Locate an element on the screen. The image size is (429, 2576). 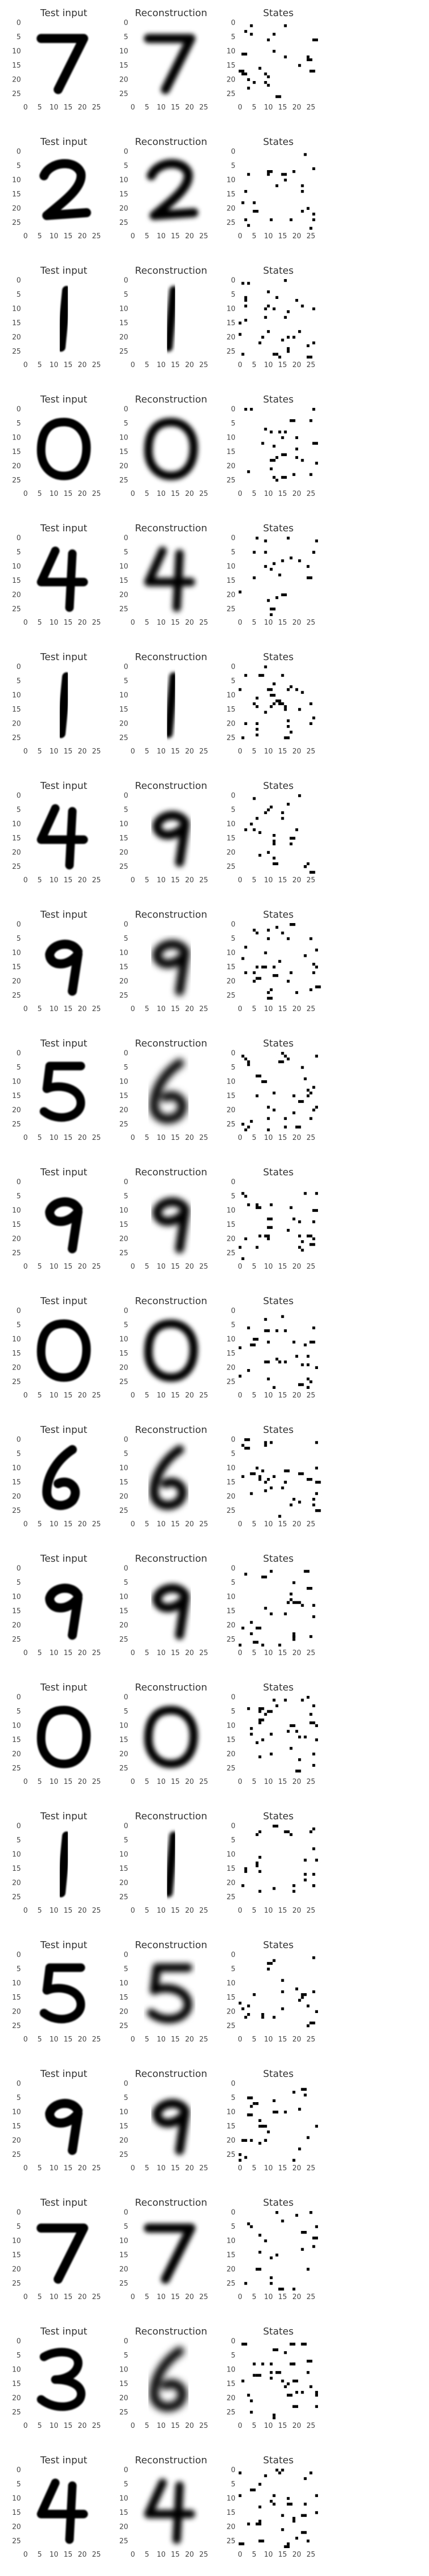
panel-title: Reconstruction is located at coordinates (171, 142).